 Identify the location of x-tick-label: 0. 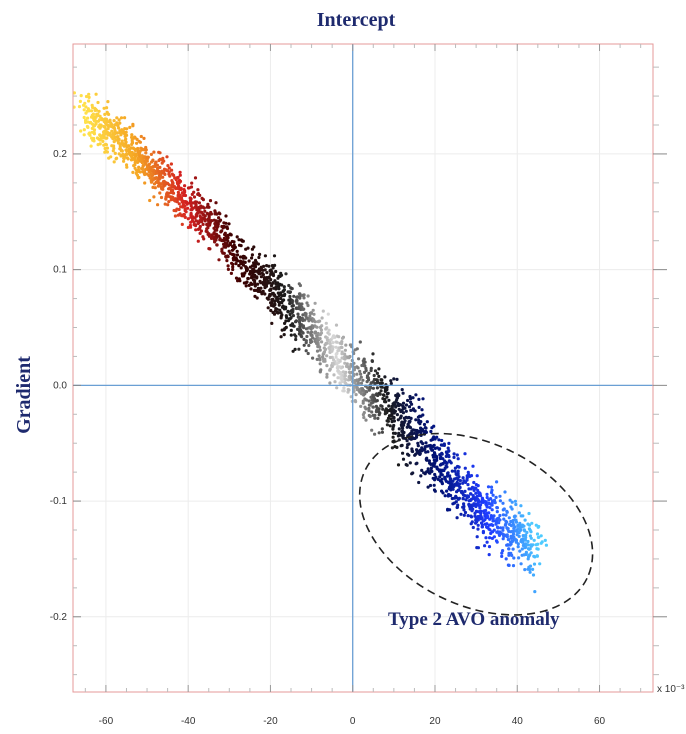
(353, 721).